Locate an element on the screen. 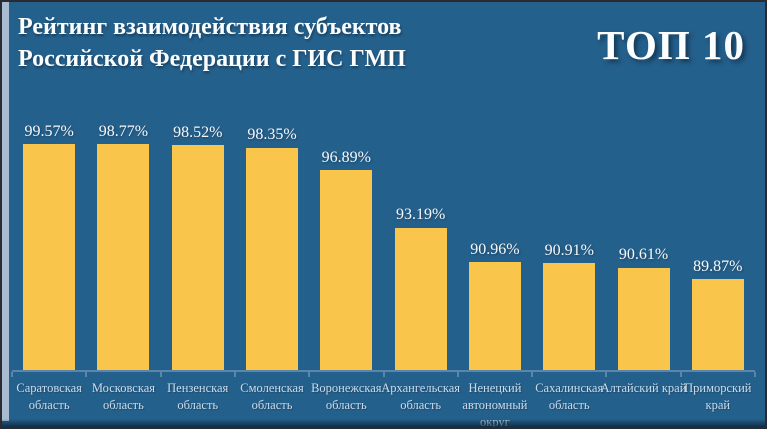 The height and width of the screenshot is (429, 767). bar-value-label: 93.19% is located at coordinates (420, 215).